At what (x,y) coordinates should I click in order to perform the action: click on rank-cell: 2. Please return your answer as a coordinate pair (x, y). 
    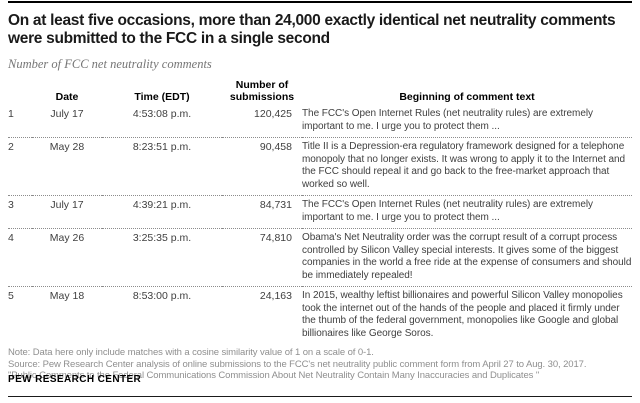
    Looking at the image, I should click on (20, 166).